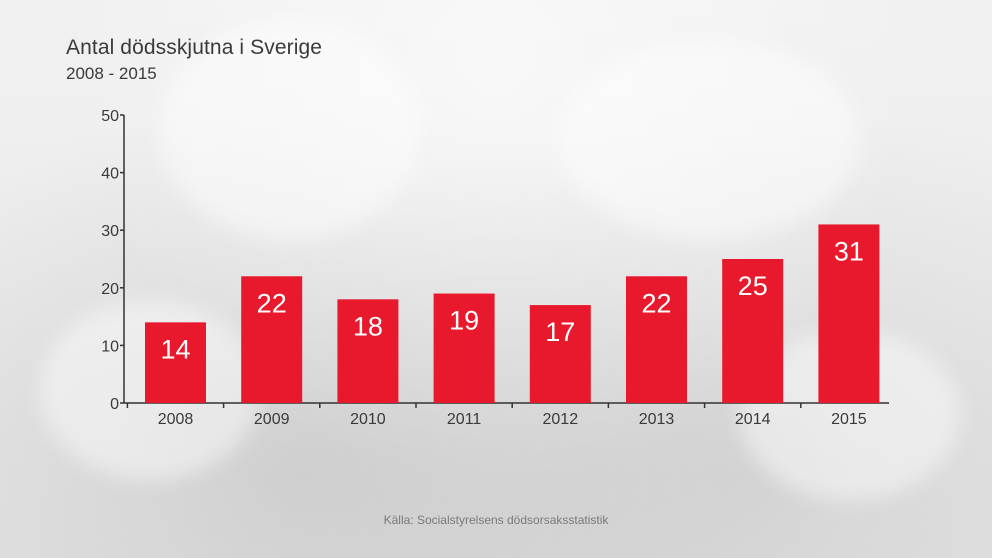  Describe the element at coordinates (560, 332) in the screenshot. I see `bar-value-label: 17` at that location.